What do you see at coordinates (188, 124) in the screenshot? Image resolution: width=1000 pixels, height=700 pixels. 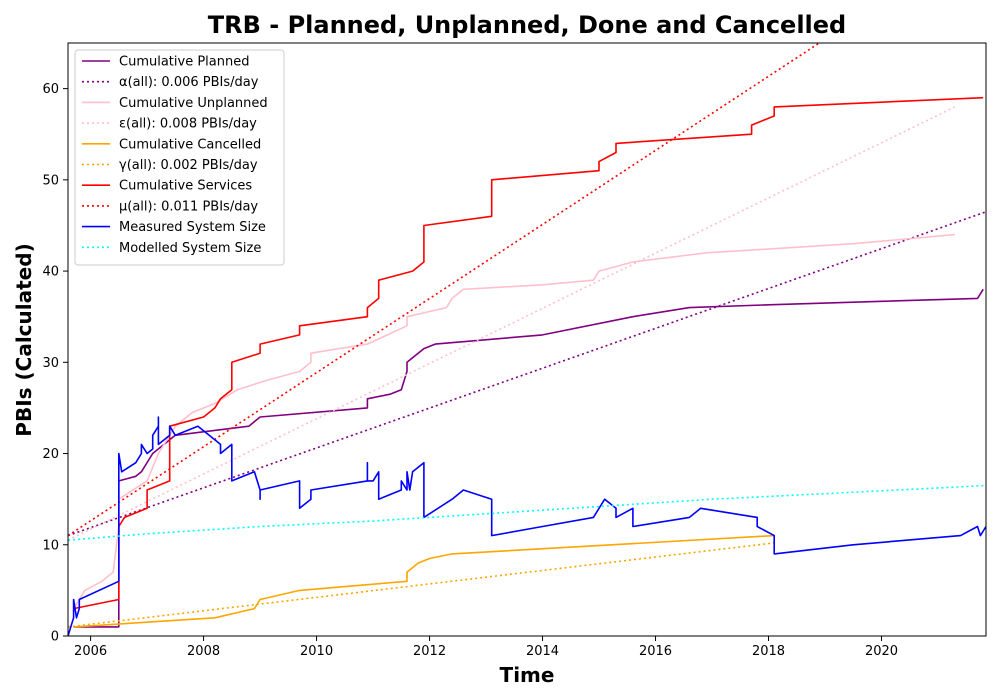 I see `legend-label-all-0-008-pbis-day: ε(all): 0.008 PBIs/day` at bounding box center [188, 124].